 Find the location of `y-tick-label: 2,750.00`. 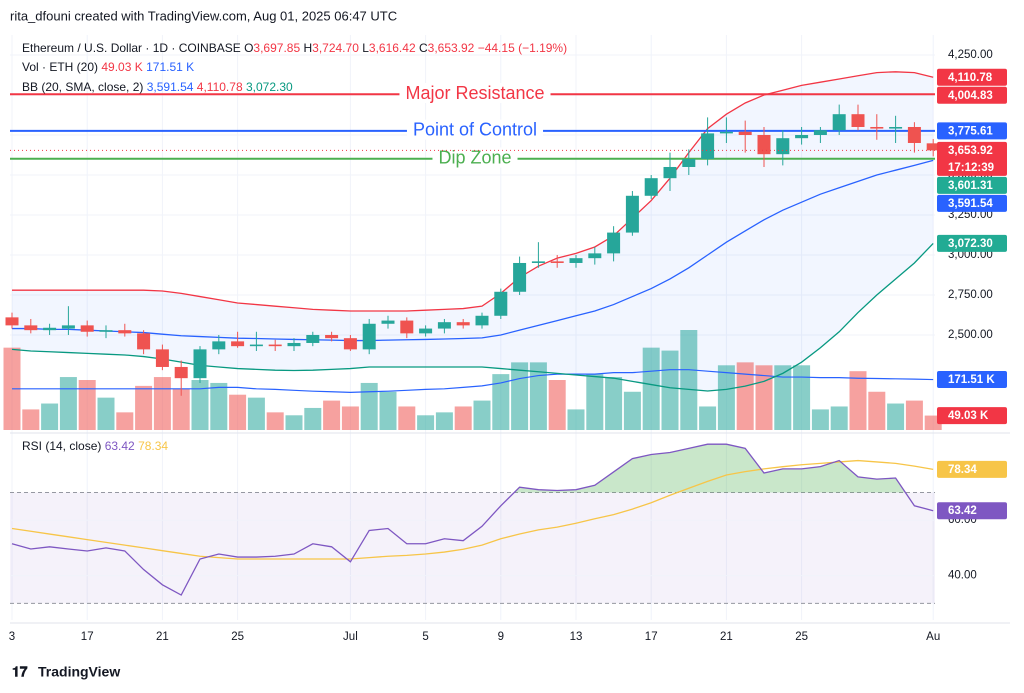

y-tick-label: 2,750.00 is located at coordinates (970, 295).